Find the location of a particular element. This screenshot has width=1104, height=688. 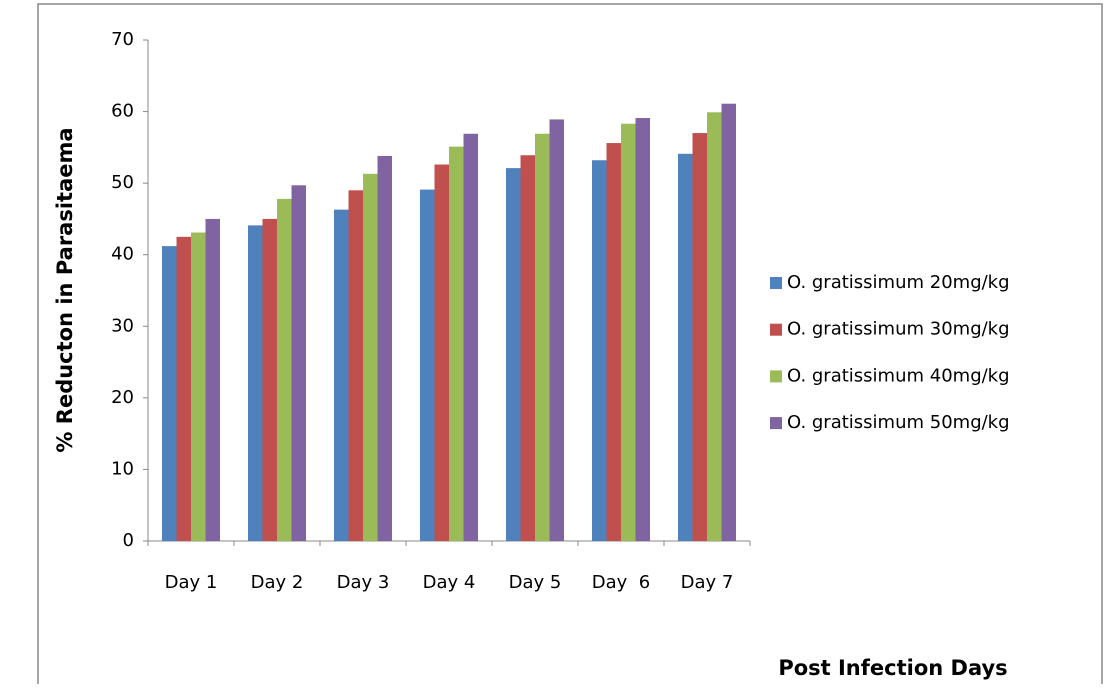

y-tick-label: 20 is located at coordinates (122, 397).